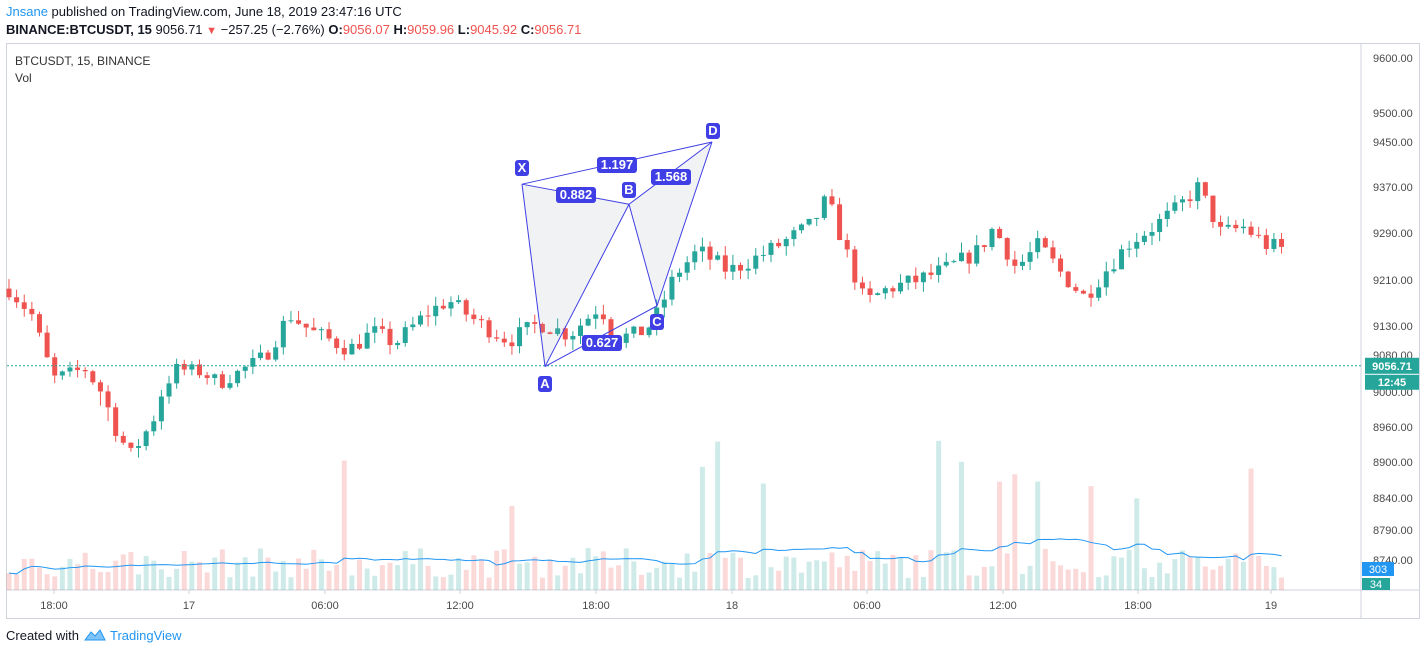  I want to click on close-value: 9056.71, so click(558, 29).